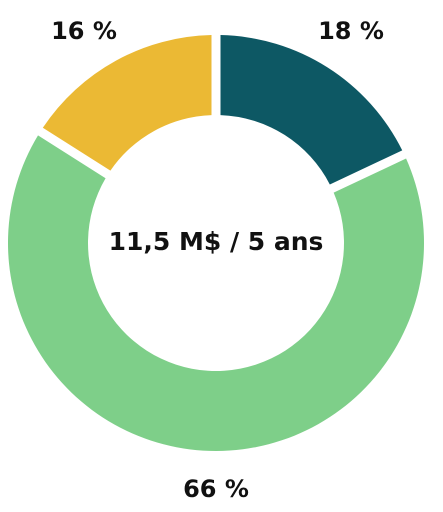  I want to click on donut-slice-label-1: 18 %, so click(351, 31).